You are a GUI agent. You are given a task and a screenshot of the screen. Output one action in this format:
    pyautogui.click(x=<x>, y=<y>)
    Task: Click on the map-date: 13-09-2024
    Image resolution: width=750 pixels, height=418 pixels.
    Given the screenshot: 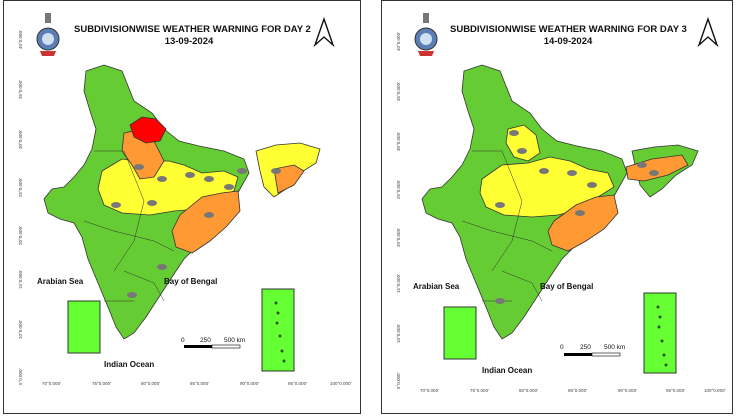 What is the action you would take?
    pyautogui.click(x=189, y=41)
    